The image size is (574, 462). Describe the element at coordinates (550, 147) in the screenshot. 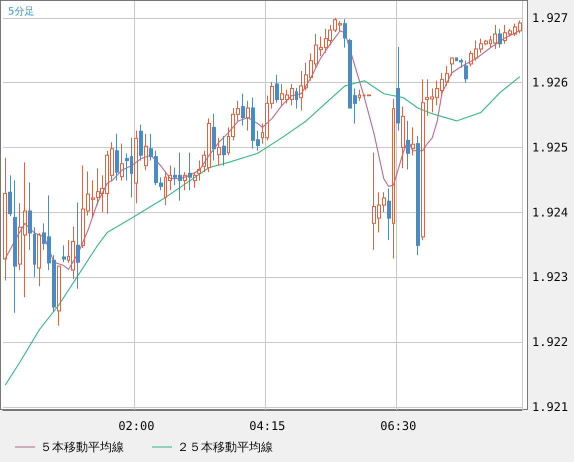

I see `y-tick-label: 1.925` at that location.